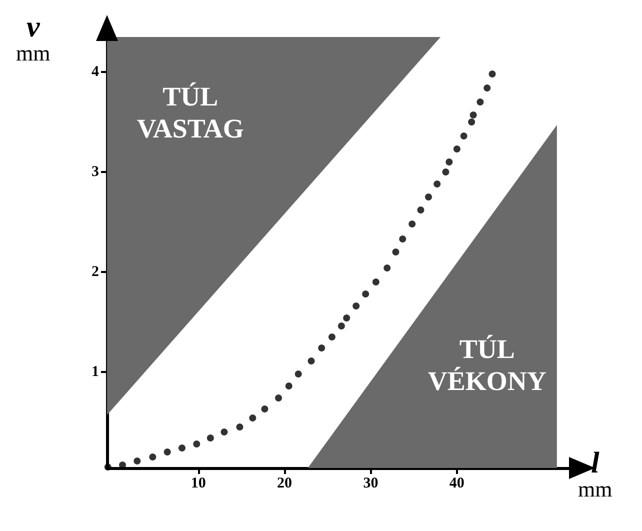 This screenshot has width=642, height=531. Describe the element at coordinates (370, 484) in the screenshot. I see `x-tick-label: 30` at that location.